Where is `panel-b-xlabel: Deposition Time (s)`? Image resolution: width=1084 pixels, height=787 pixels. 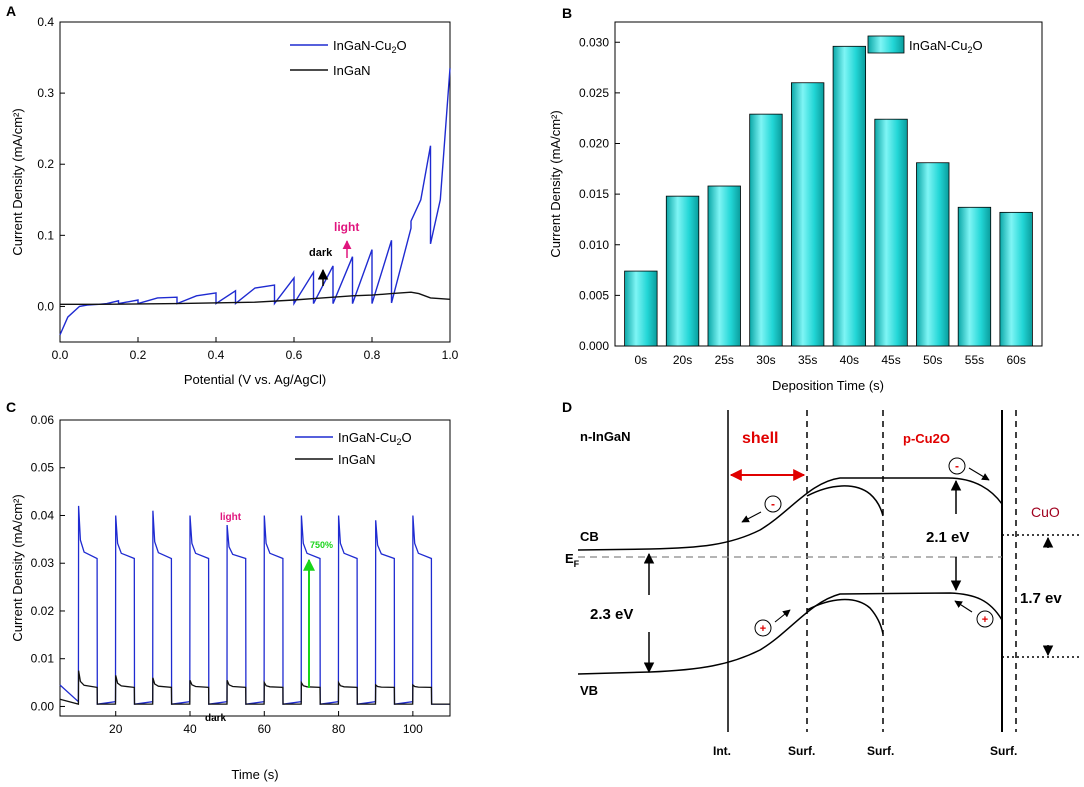
panel-b-xlabel: Deposition Time (s) is located at coordinates (828, 385).